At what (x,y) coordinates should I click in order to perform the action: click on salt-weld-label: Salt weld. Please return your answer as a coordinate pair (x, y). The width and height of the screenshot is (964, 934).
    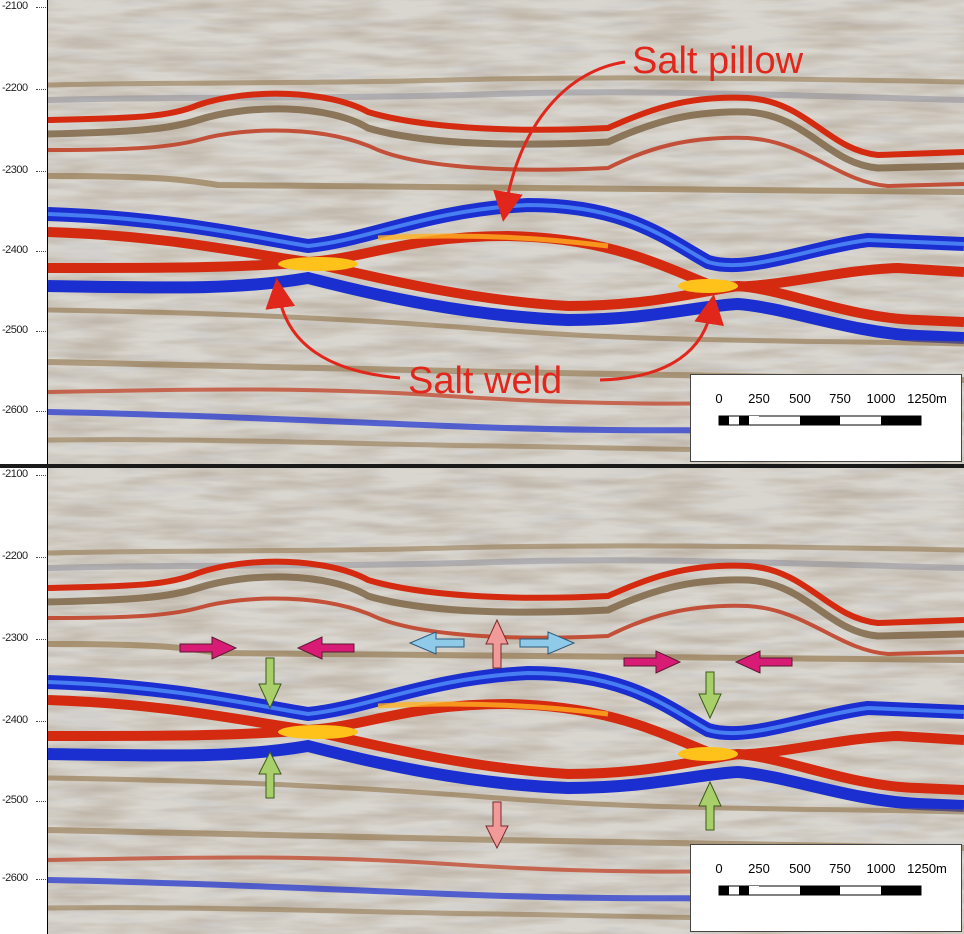
    Looking at the image, I should click on (485, 381).